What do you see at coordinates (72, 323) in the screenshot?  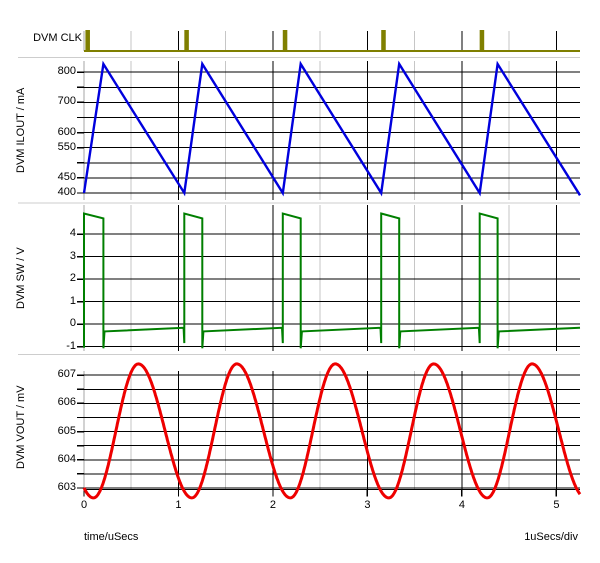 I see `y-tick-label-sw: 0` at bounding box center [72, 323].